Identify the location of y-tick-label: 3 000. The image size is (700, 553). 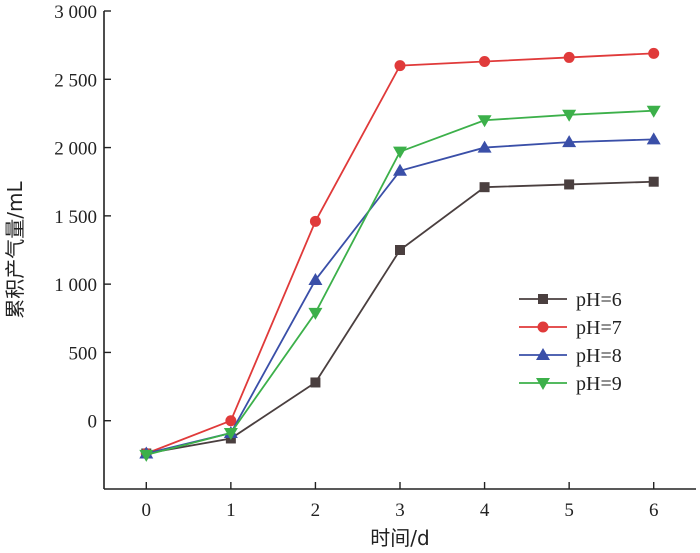
(75, 12).